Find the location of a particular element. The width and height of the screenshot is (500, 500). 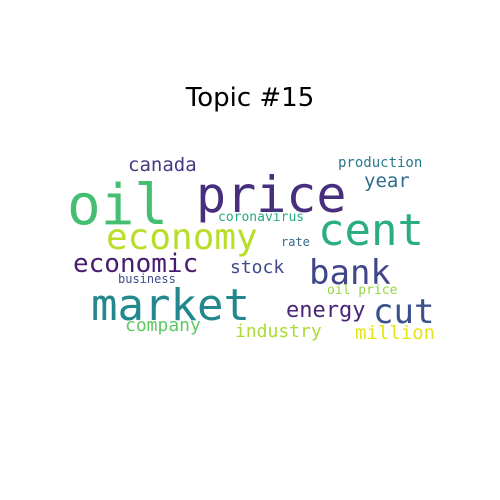

word-coronavirus: coronavirus is located at coordinates (261, 217).